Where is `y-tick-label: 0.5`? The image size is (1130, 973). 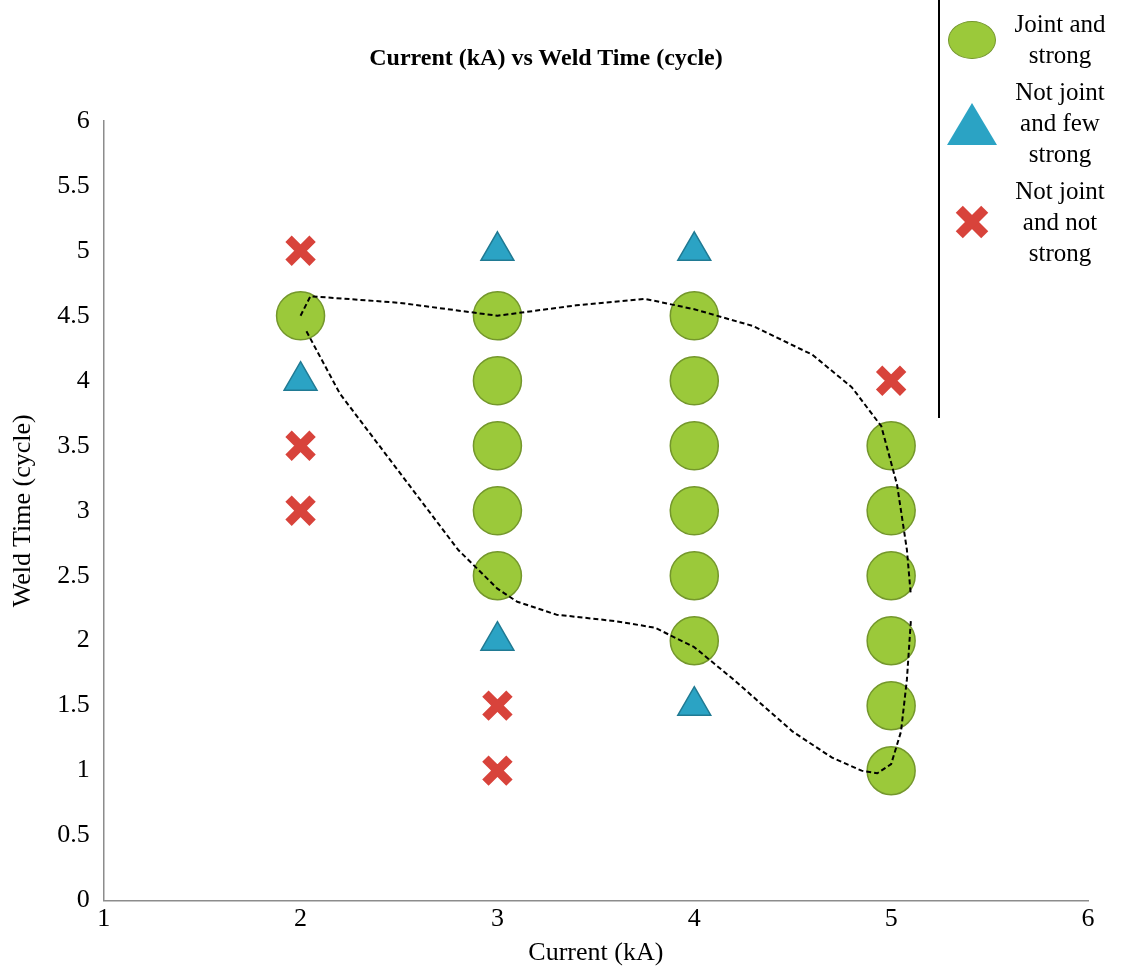 y-tick-label: 0.5 is located at coordinates (73, 834).